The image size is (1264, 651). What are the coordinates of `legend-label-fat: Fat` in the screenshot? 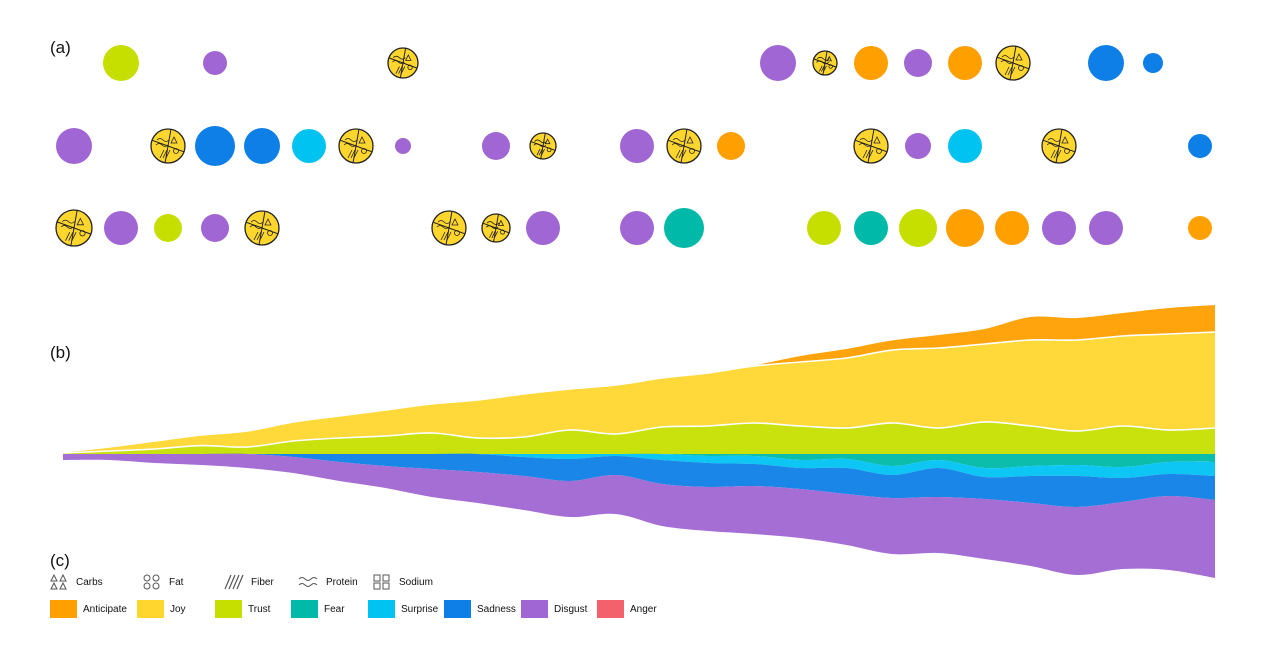 It's located at (176, 582).